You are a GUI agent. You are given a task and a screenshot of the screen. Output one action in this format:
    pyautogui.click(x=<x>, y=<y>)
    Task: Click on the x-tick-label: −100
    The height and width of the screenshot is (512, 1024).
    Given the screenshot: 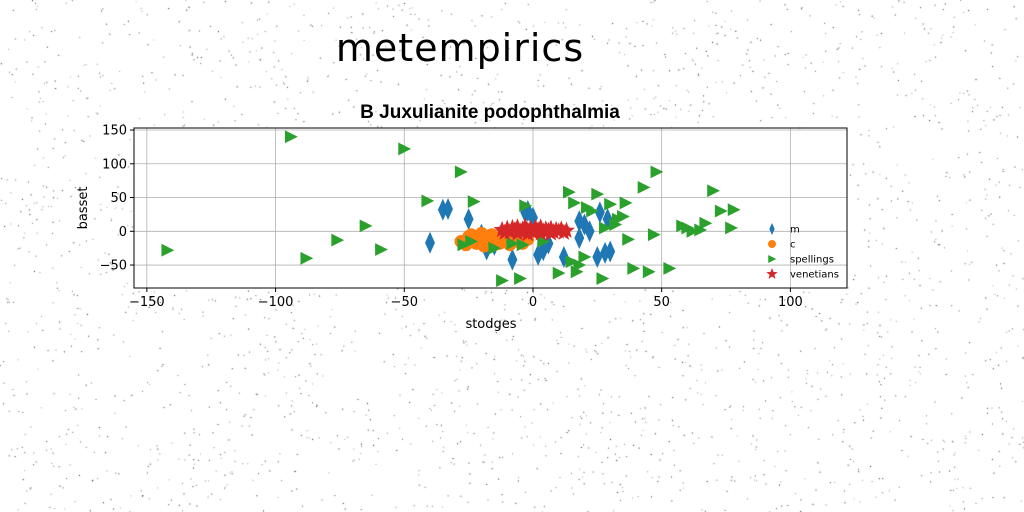 What is the action you would take?
    pyautogui.click(x=276, y=302)
    